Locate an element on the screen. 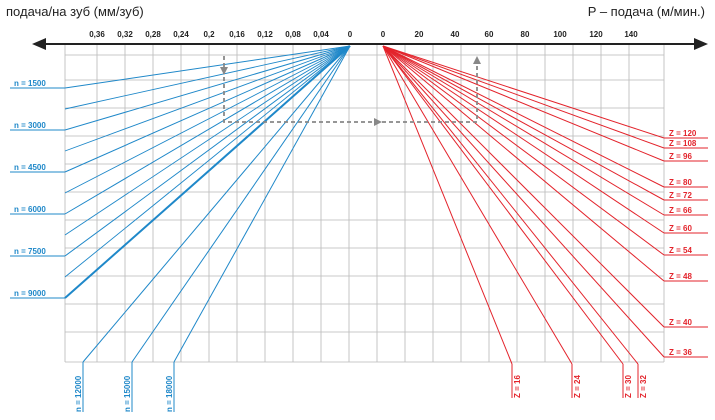 Image resolution: width=715 pixels, height=420 pixels. z-series-label: Z = 60 is located at coordinates (680, 228).